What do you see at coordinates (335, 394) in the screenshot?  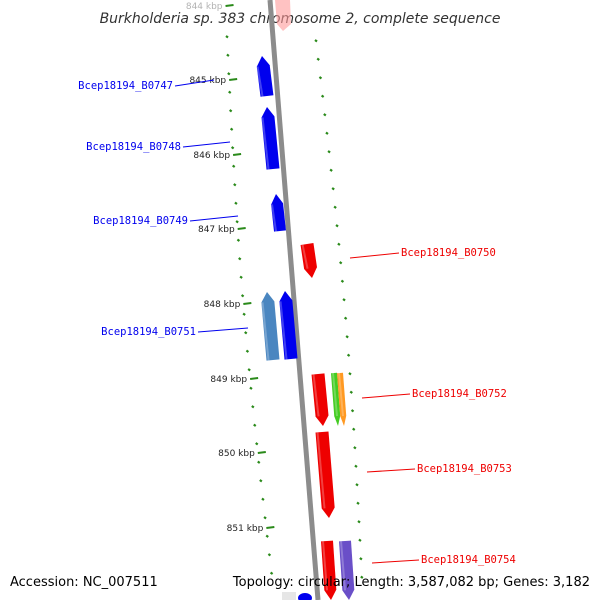 I see `feature-green-shade` at bounding box center [335, 394].